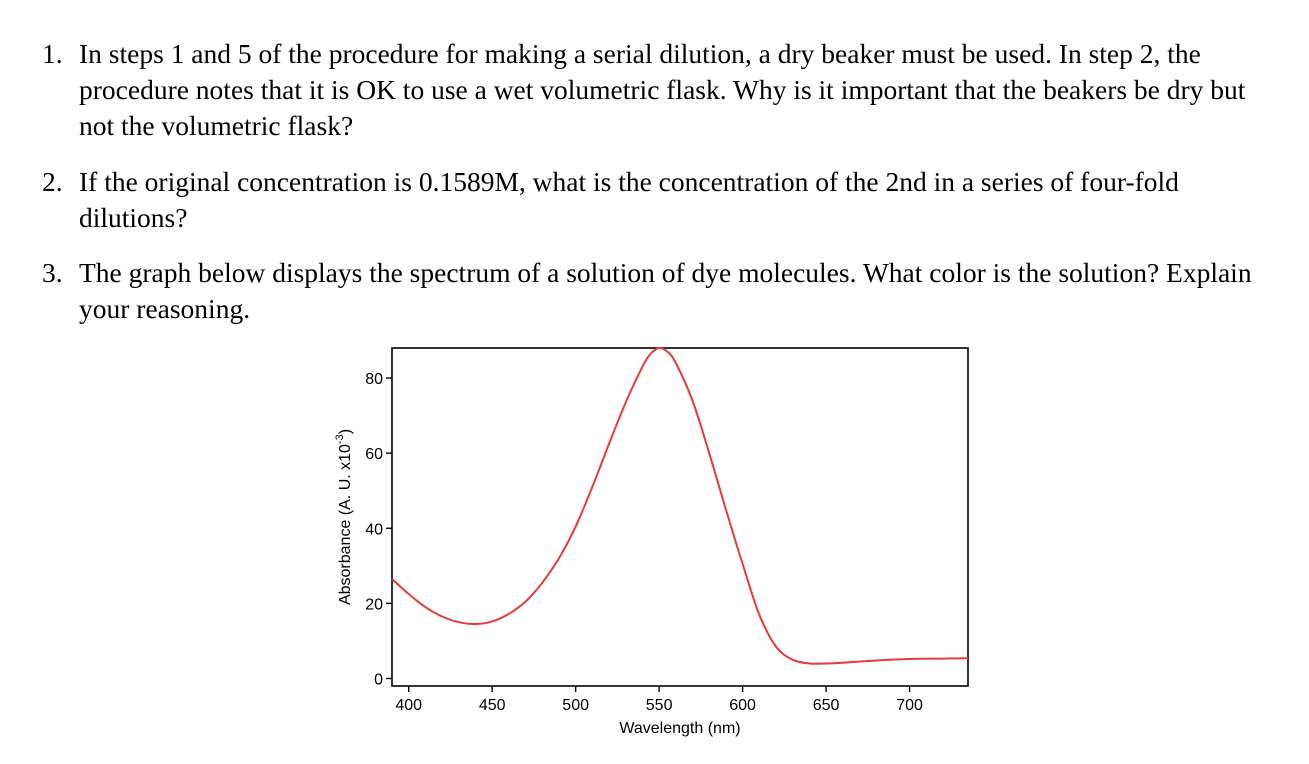 This screenshot has height=764, width=1309. What do you see at coordinates (826, 705) in the screenshot?
I see `x-tick-label: 650` at bounding box center [826, 705].